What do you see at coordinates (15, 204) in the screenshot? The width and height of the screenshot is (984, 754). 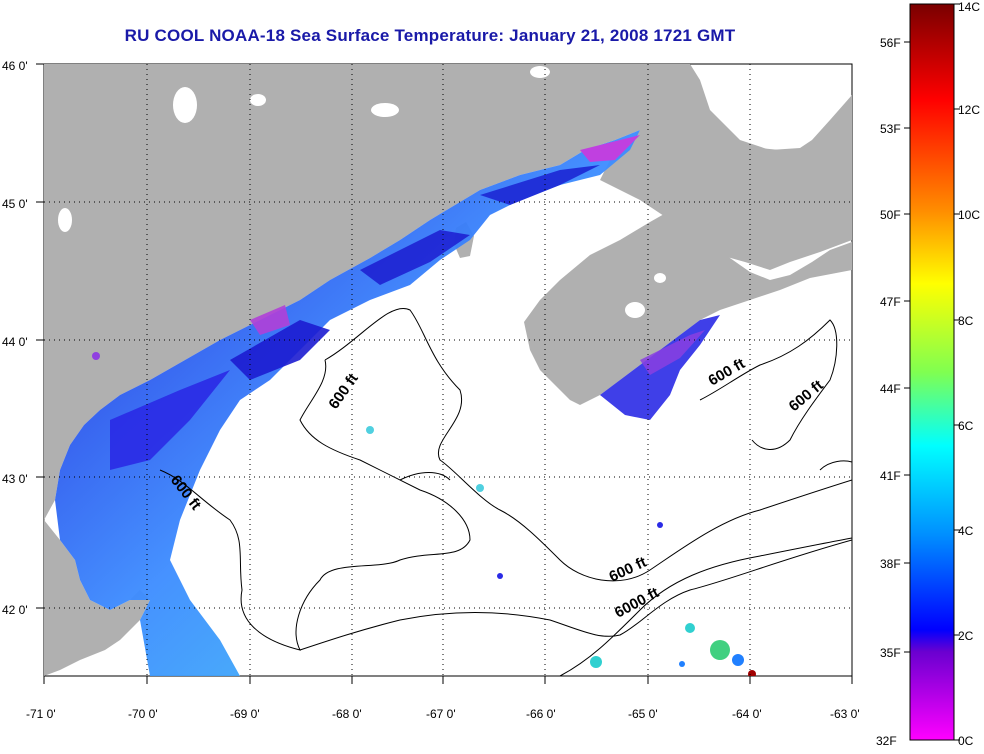 I see `lat-tick-label: 45 0'` at bounding box center [15, 204].